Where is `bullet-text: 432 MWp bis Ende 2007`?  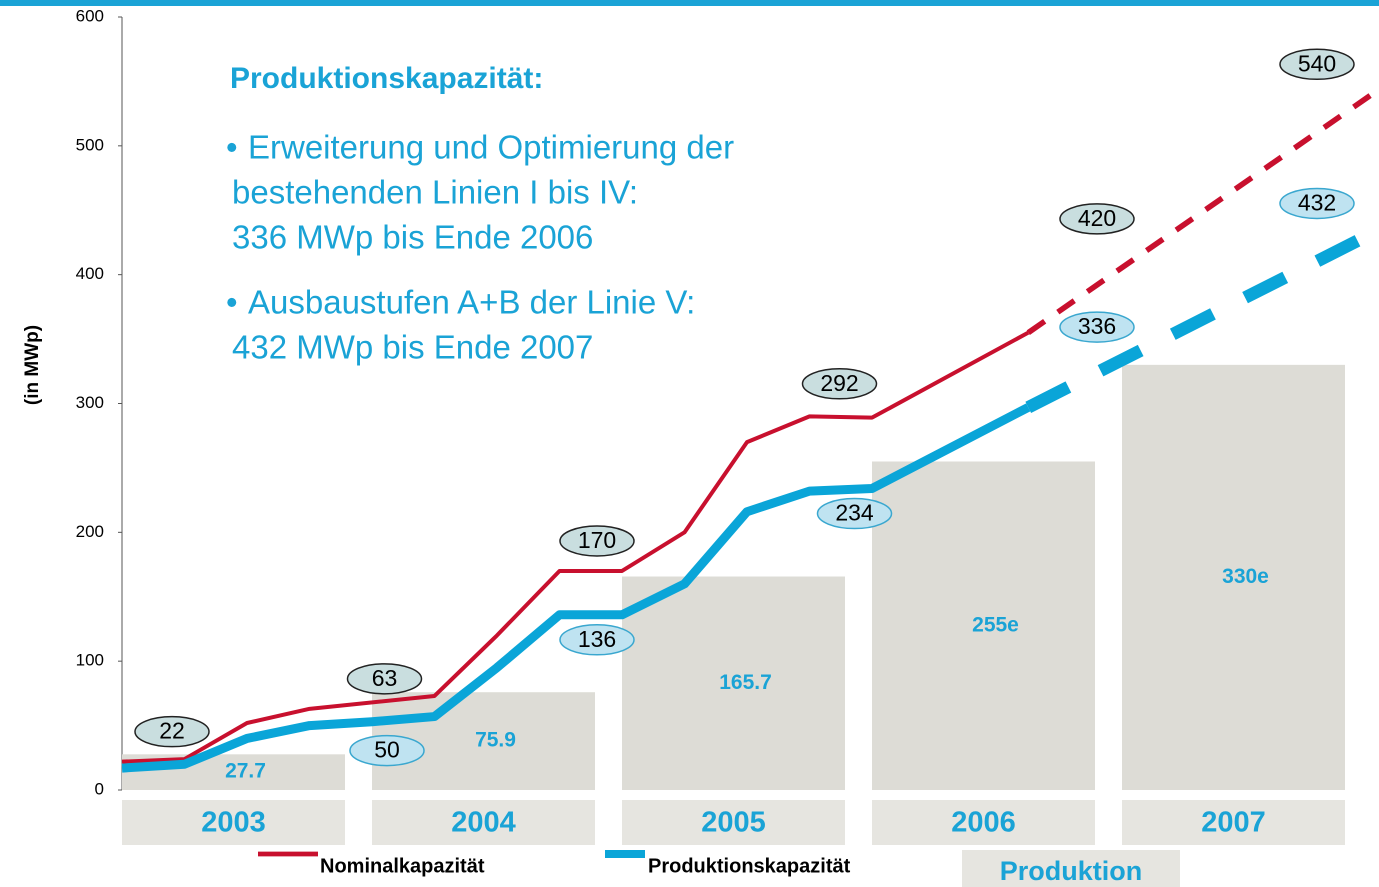 bullet-text: 432 MWp bis Ende 2007 is located at coordinates (412, 347).